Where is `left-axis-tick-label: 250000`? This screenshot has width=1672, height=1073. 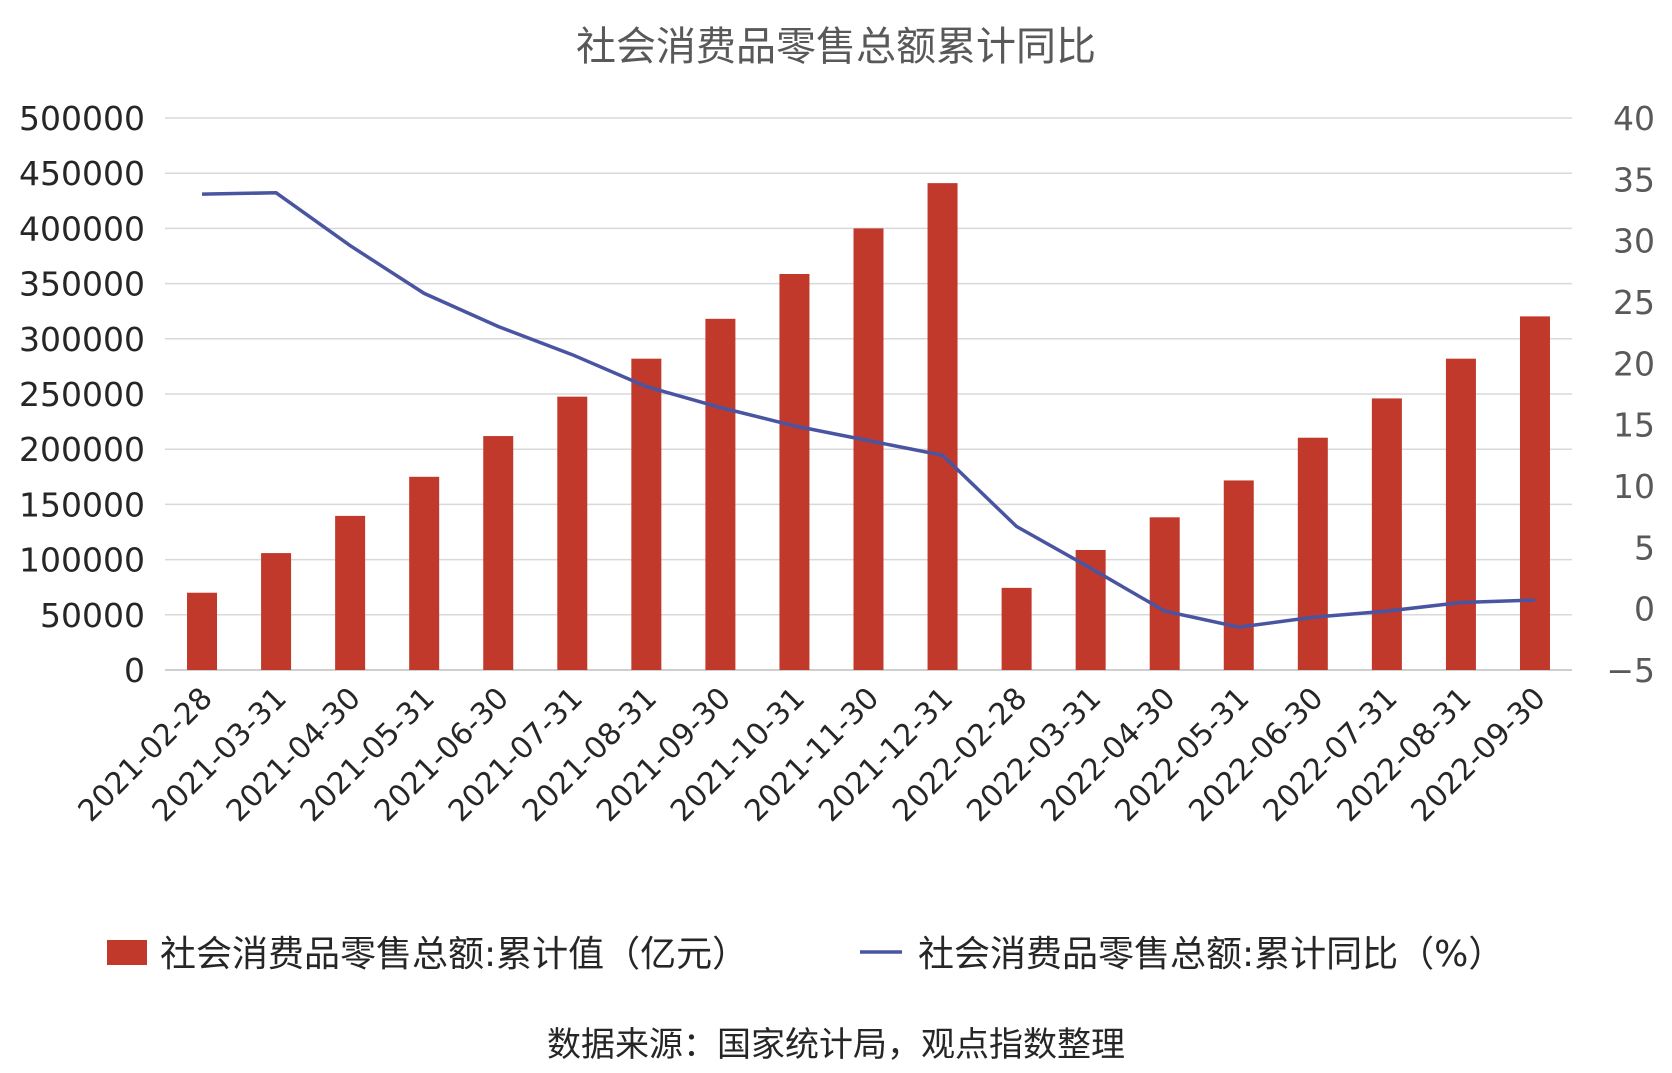
left-axis-tick-label: 250000 is located at coordinates (82, 394).